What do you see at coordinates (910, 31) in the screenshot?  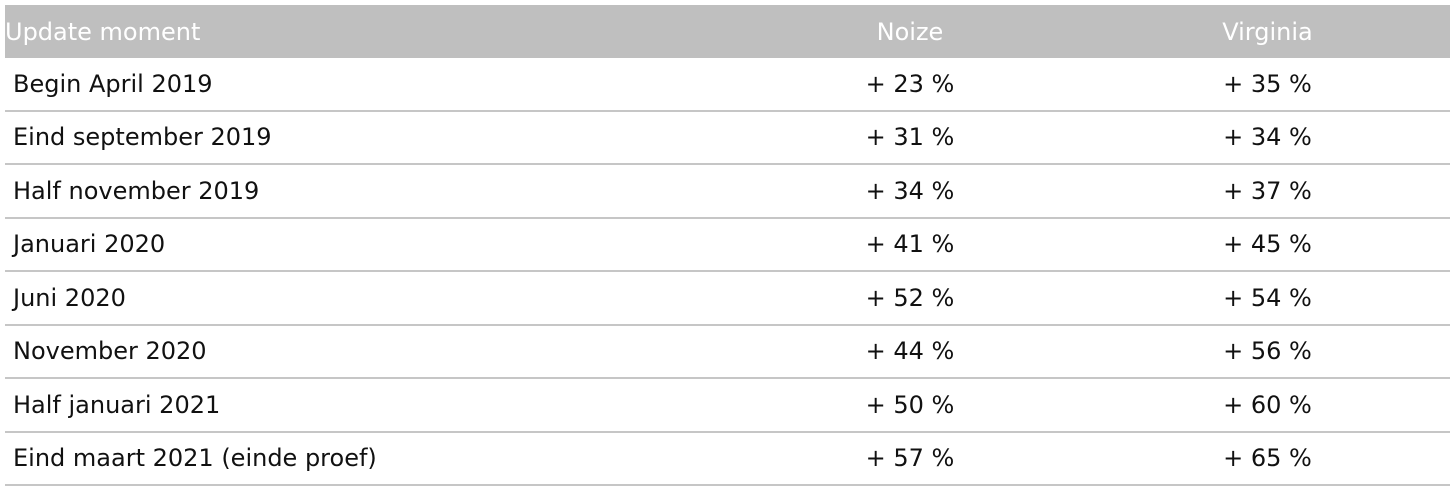 I see `header-noize: Noize` at bounding box center [910, 31].